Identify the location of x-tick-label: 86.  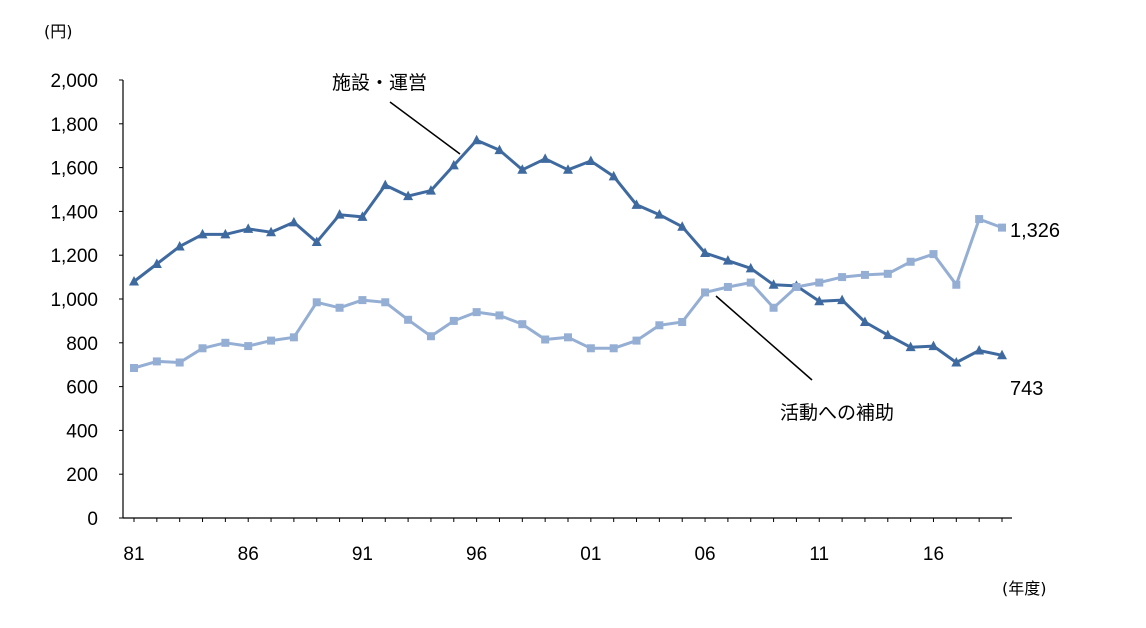
(248, 554).